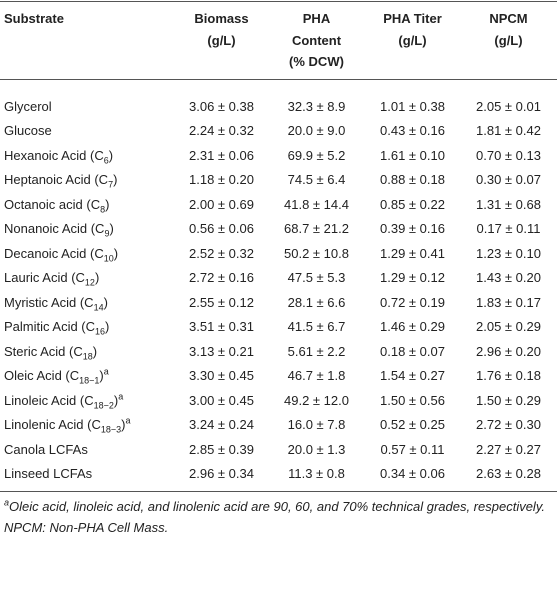  I want to click on header-line: Content, so click(316, 40).